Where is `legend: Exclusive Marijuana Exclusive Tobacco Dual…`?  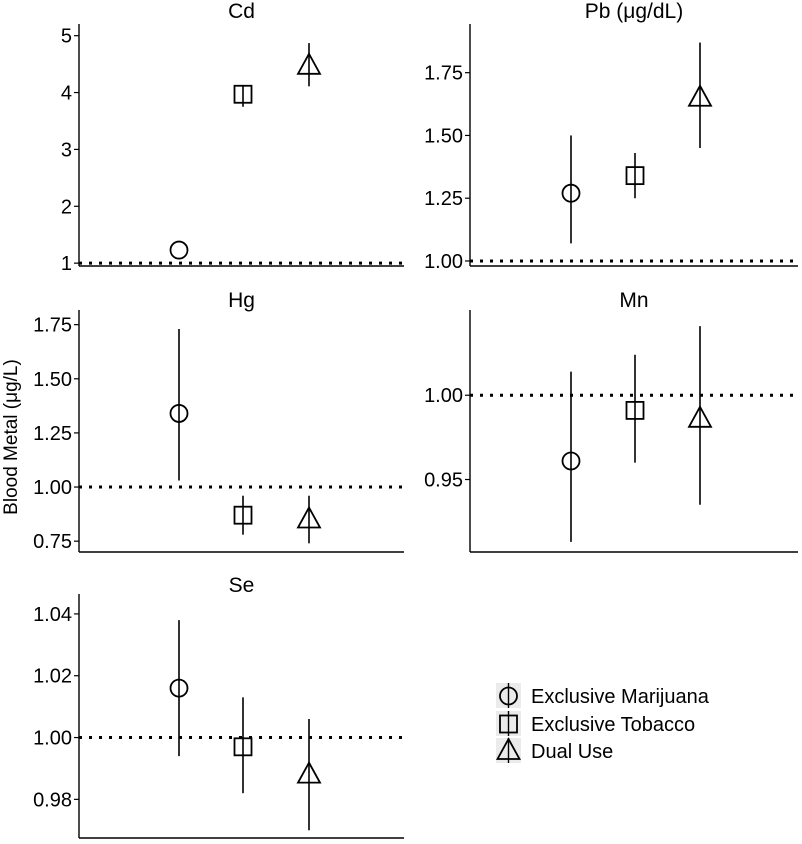
legend: Exclusive Marijuana Exclusive Tobacco Dual… is located at coordinates (602, 723).